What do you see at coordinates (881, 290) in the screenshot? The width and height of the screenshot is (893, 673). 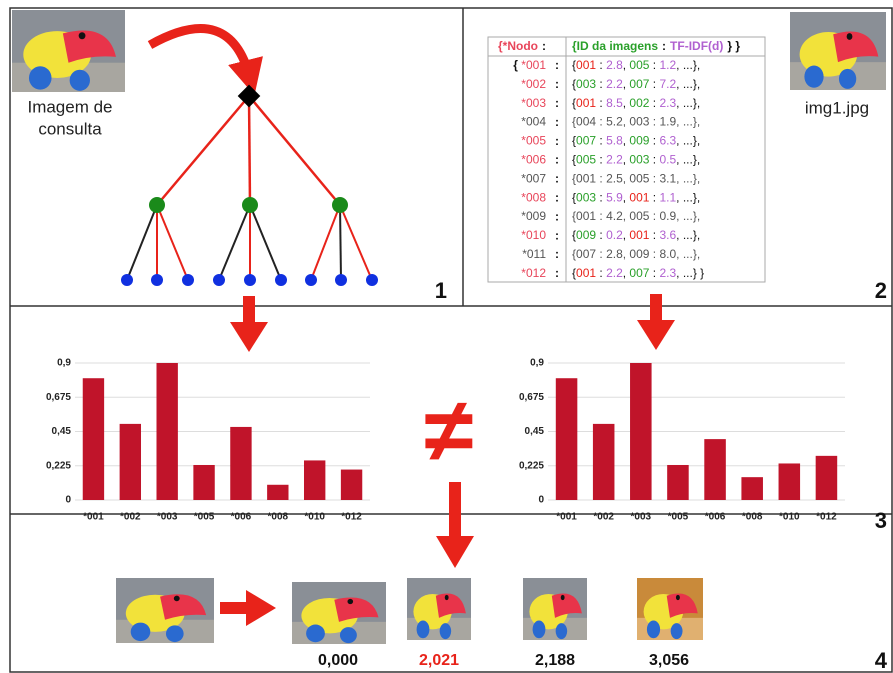 I see `panel-number: 2` at bounding box center [881, 290].